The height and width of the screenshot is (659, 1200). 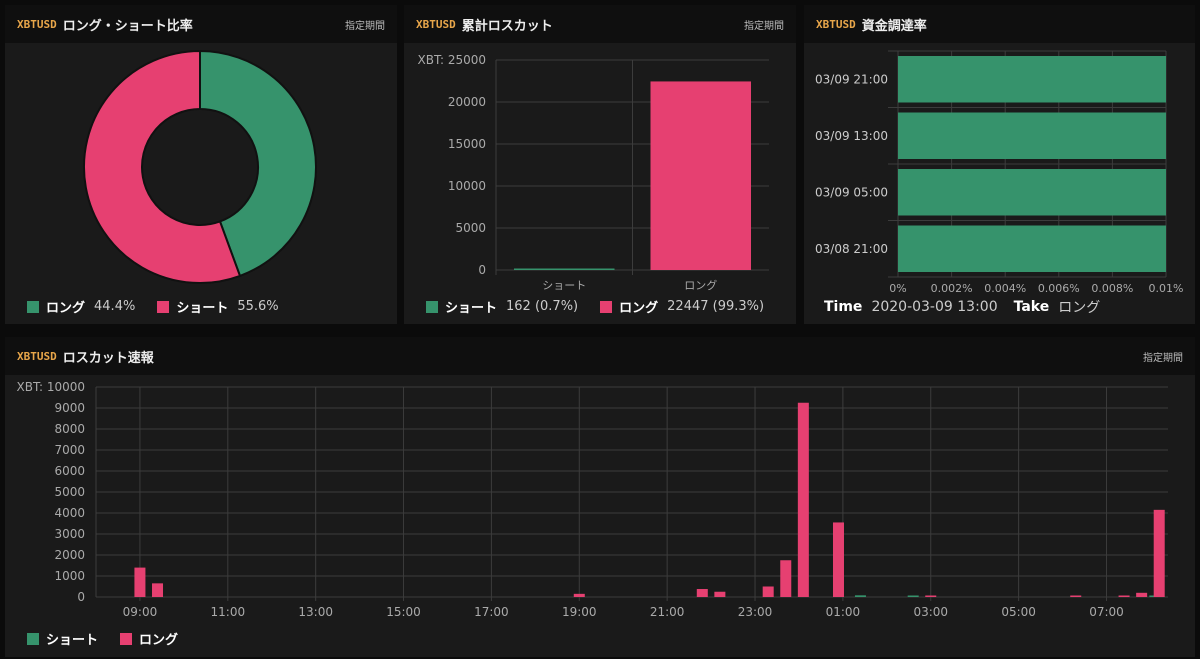 What do you see at coordinates (1112, 287) in the screenshot?
I see `x-tick-label: 0.008%` at bounding box center [1112, 287].